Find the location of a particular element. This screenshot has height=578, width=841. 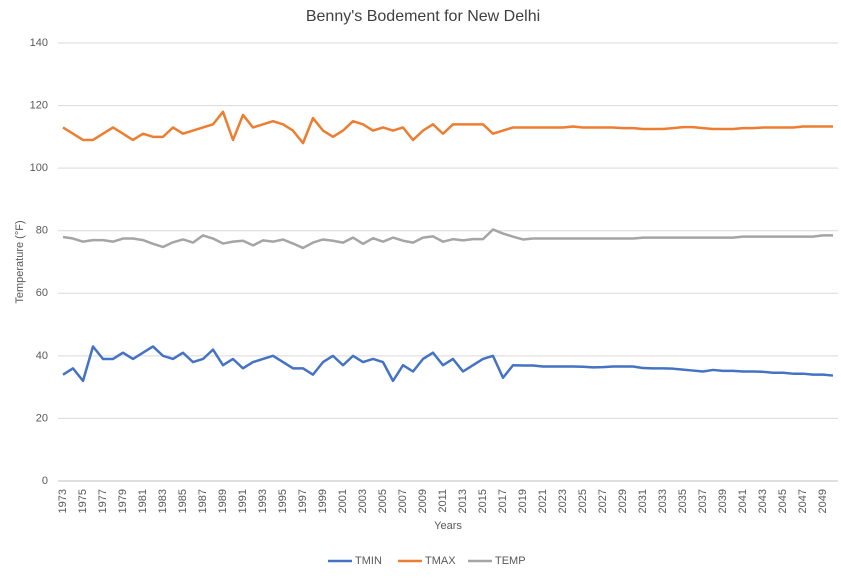

x-tick-label: 2007 is located at coordinates (403, 501).